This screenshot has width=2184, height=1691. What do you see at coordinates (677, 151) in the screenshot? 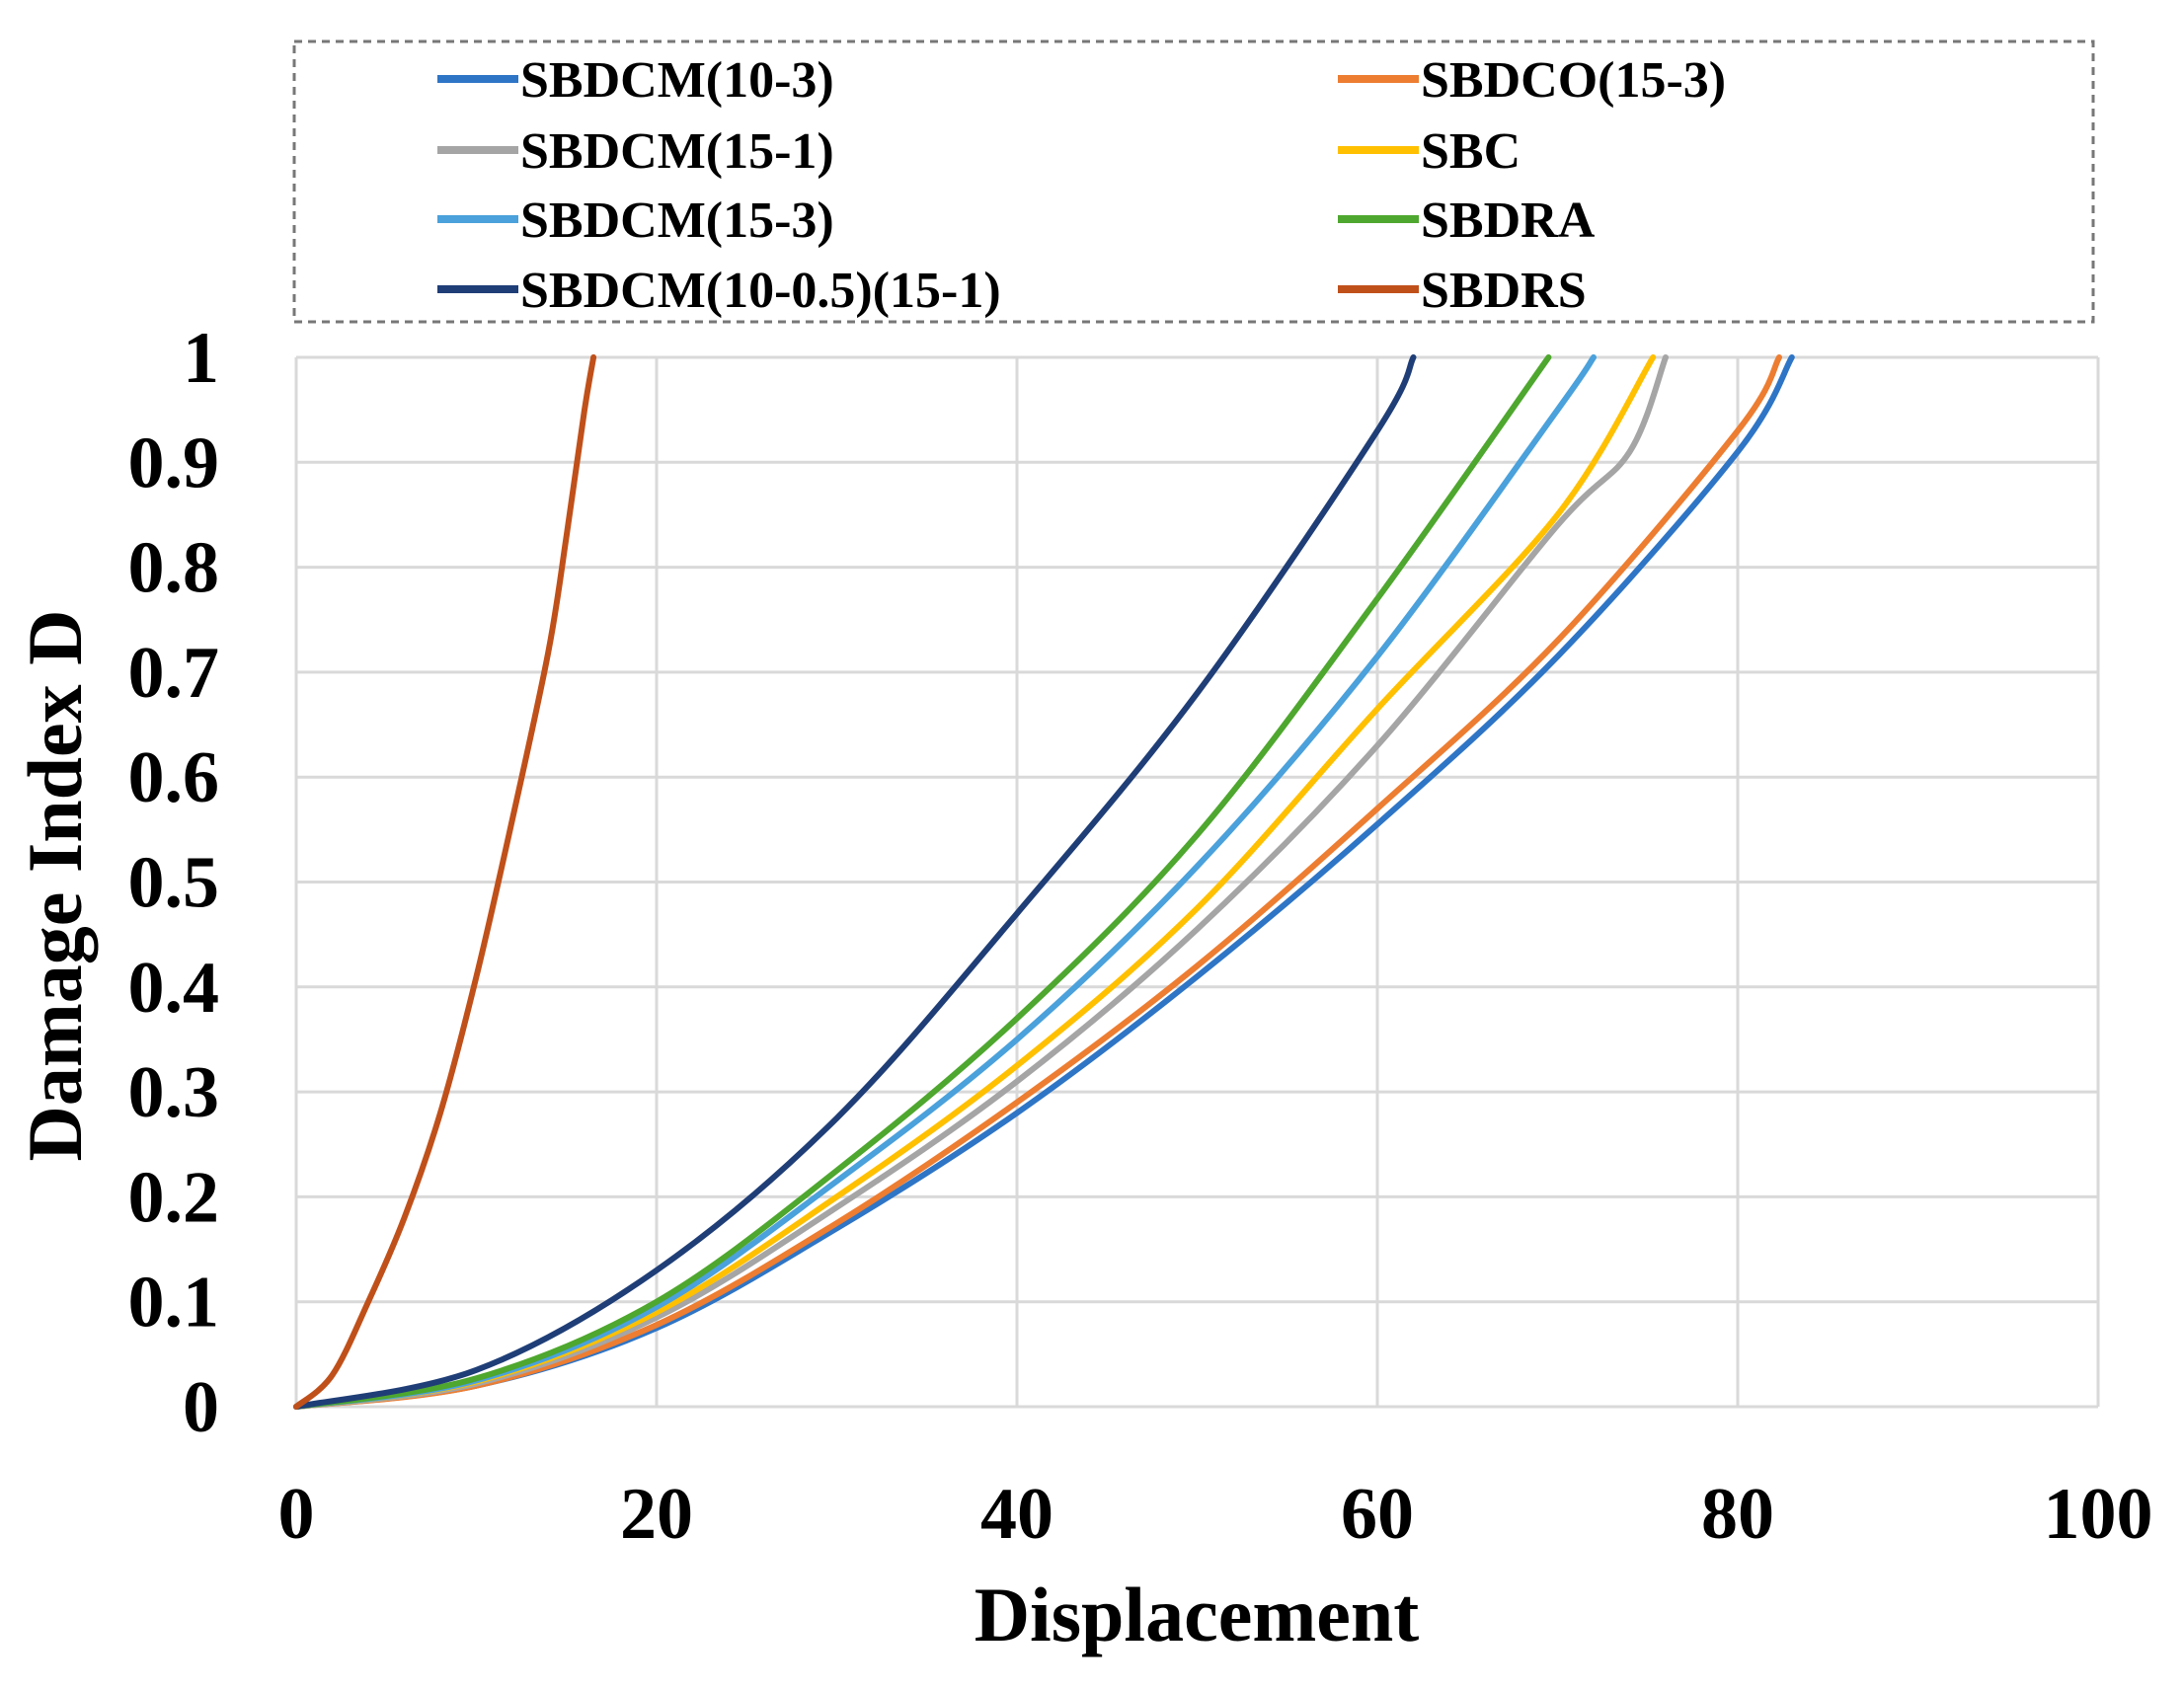
I see `legend-label: SBDCM(15-1)` at bounding box center [677, 151].